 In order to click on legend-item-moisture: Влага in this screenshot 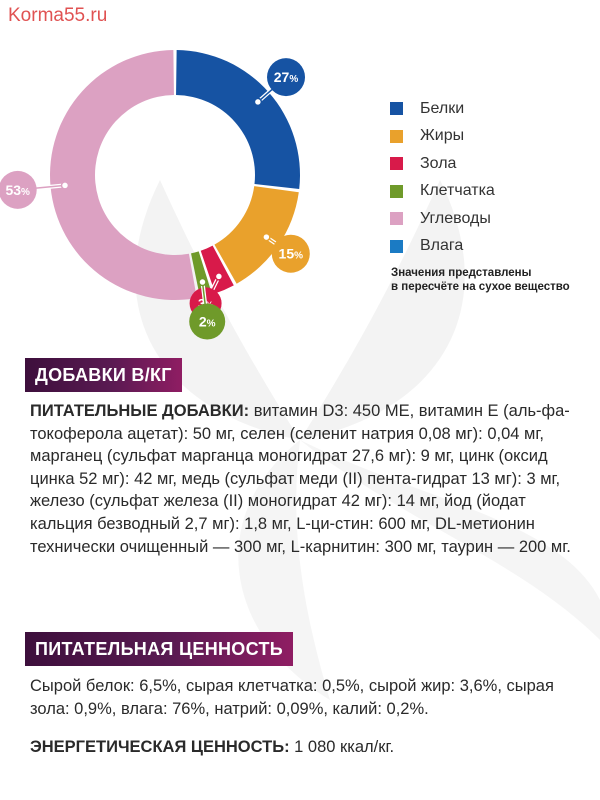, I will do `click(442, 247)`.